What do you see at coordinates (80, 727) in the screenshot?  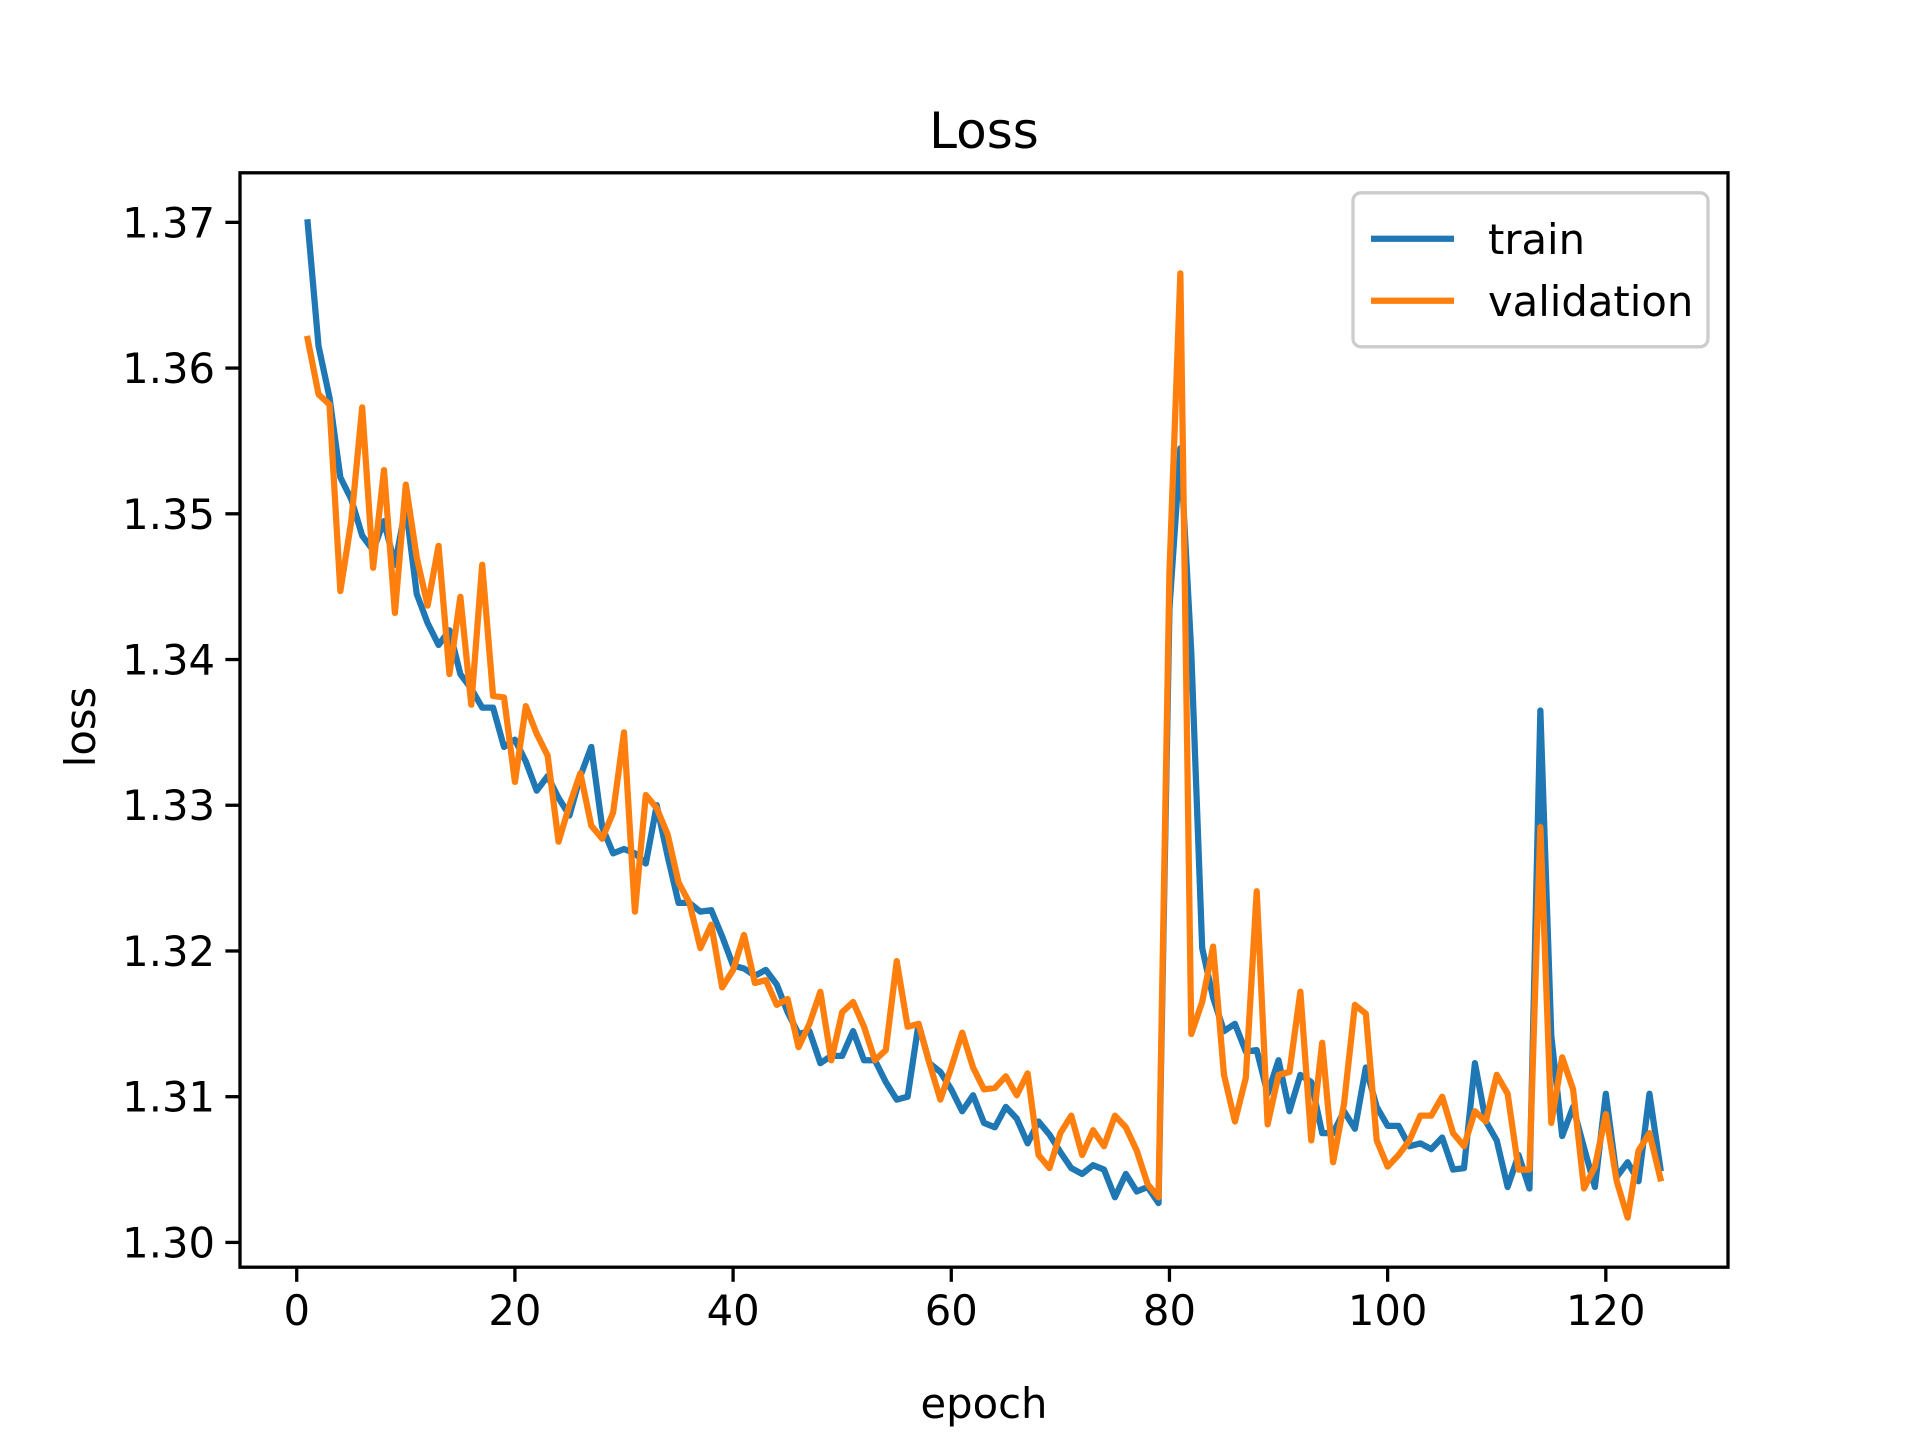 I see `y-axis-label: loss` at bounding box center [80, 727].